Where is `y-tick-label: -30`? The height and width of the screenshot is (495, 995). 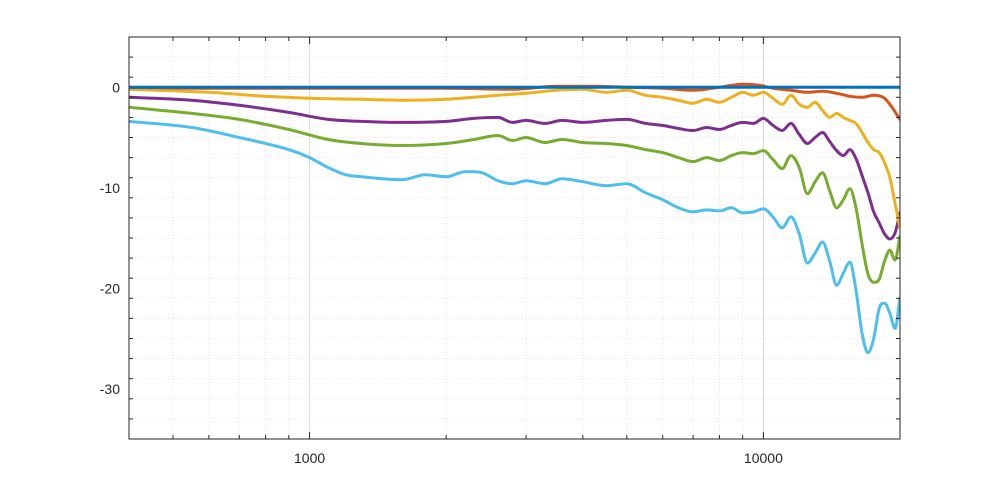
y-tick-label: -30 is located at coordinates (110, 389).